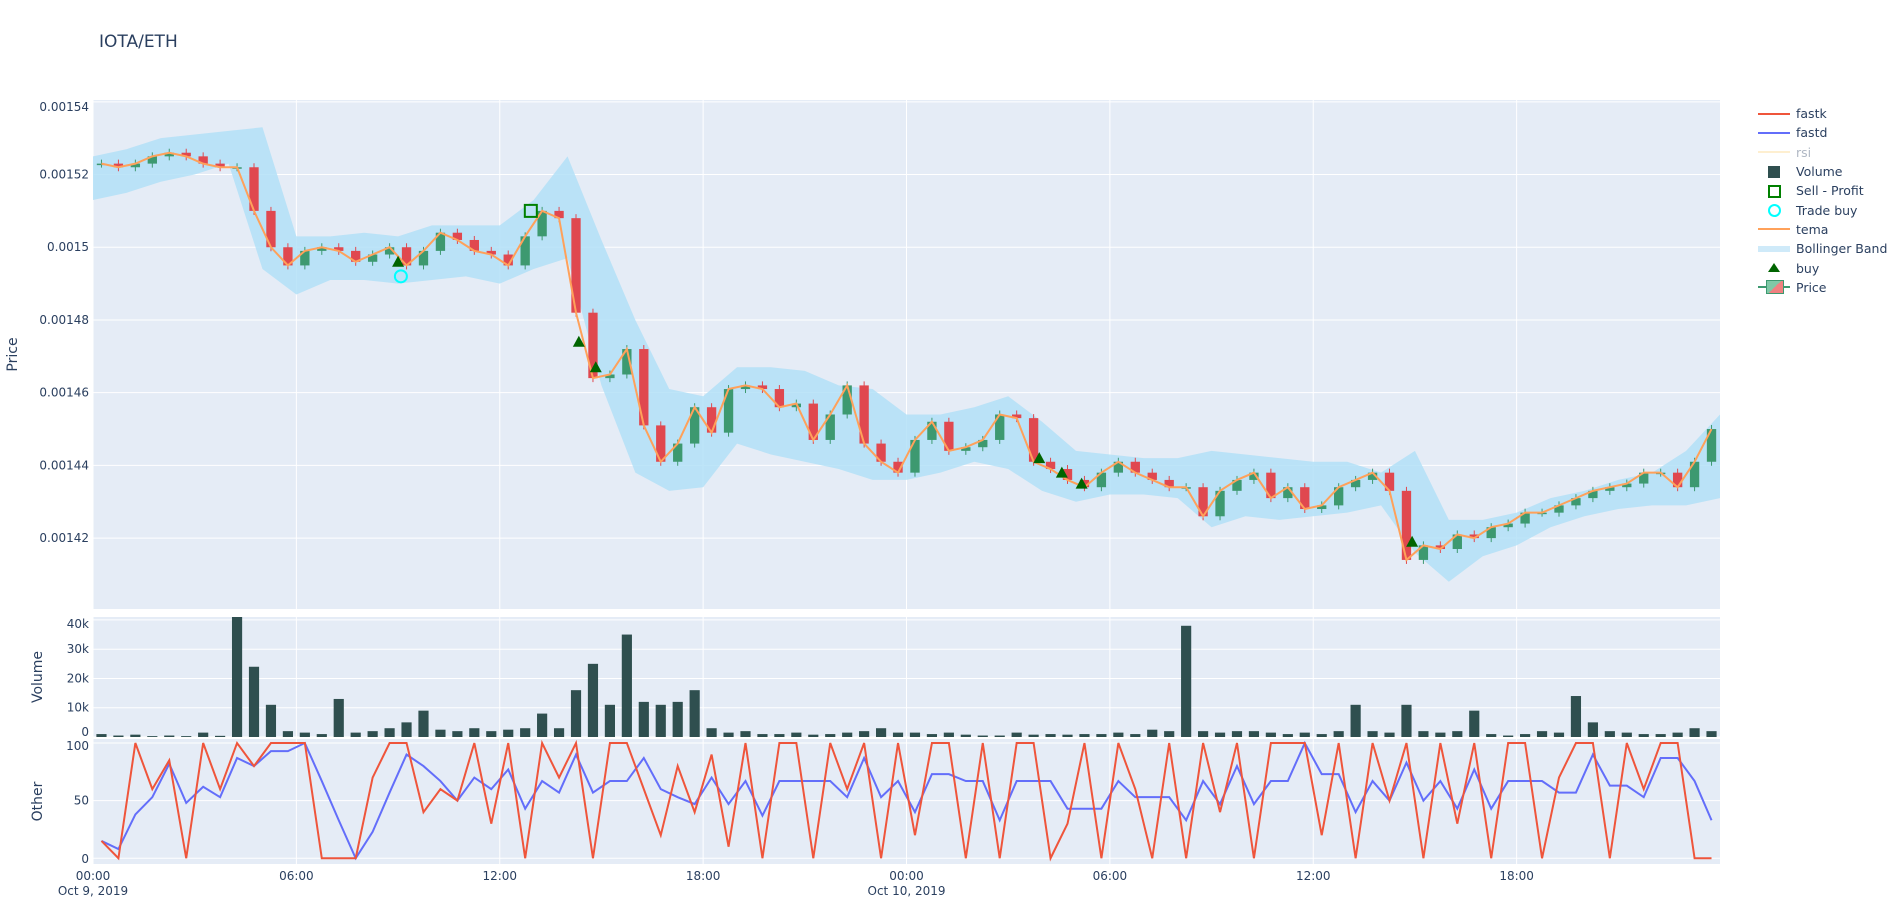 The image size is (1888, 909). Describe the element at coordinates (64, 393) in the screenshot. I see `y-tick-label: 0.00146` at that location.